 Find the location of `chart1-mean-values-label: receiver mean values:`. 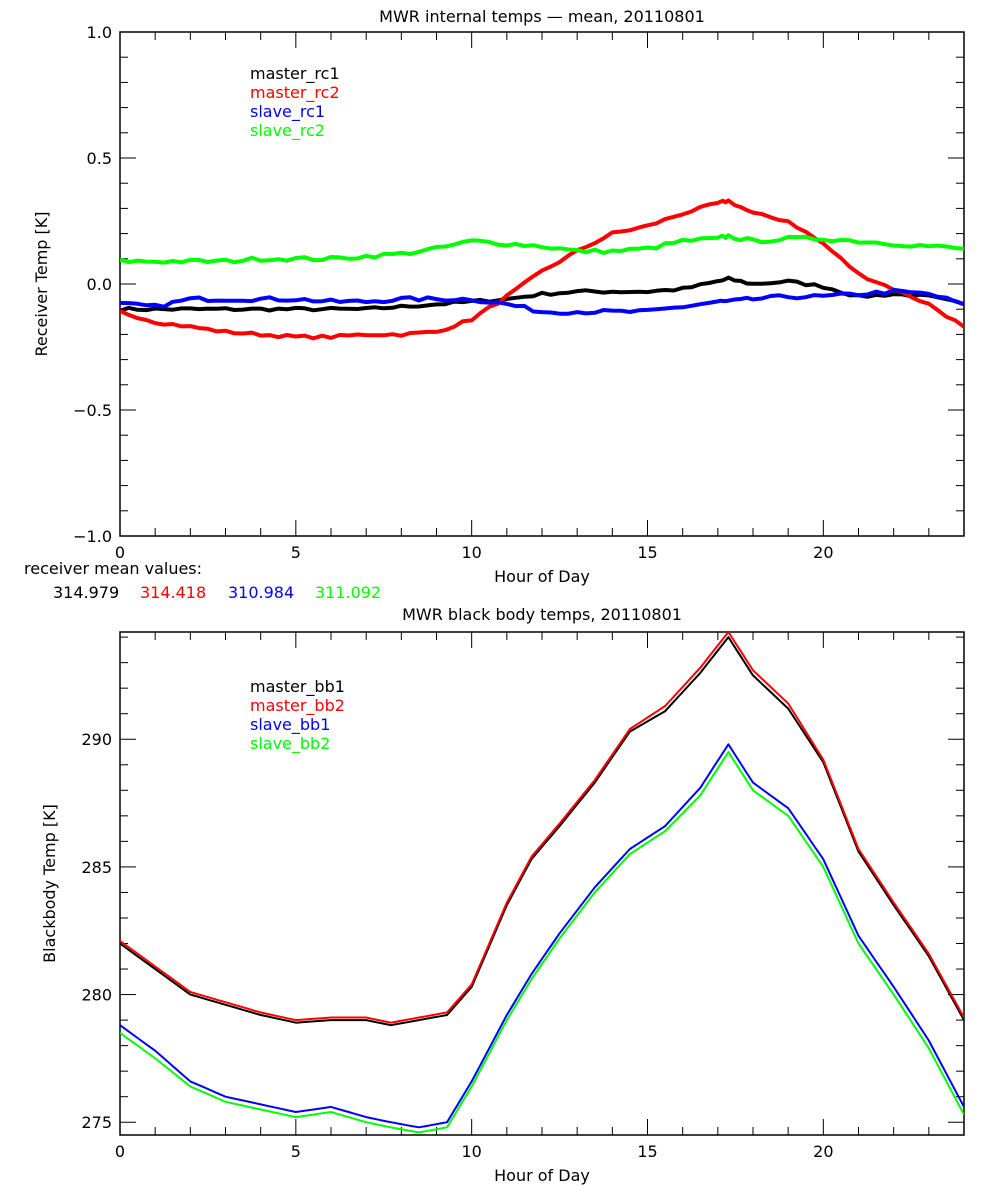

chart1-mean-values-label: receiver mean values: is located at coordinates (113, 568).